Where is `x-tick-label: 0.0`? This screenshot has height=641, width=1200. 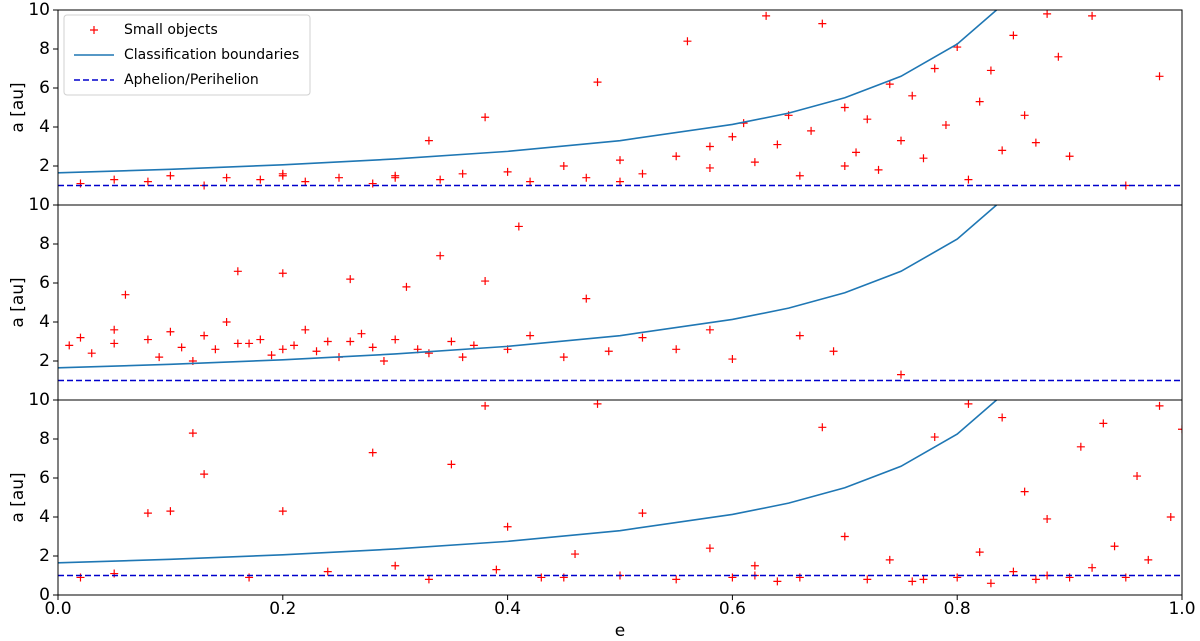
x-tick-label: 0.0 is located at coordinates (57, 609).